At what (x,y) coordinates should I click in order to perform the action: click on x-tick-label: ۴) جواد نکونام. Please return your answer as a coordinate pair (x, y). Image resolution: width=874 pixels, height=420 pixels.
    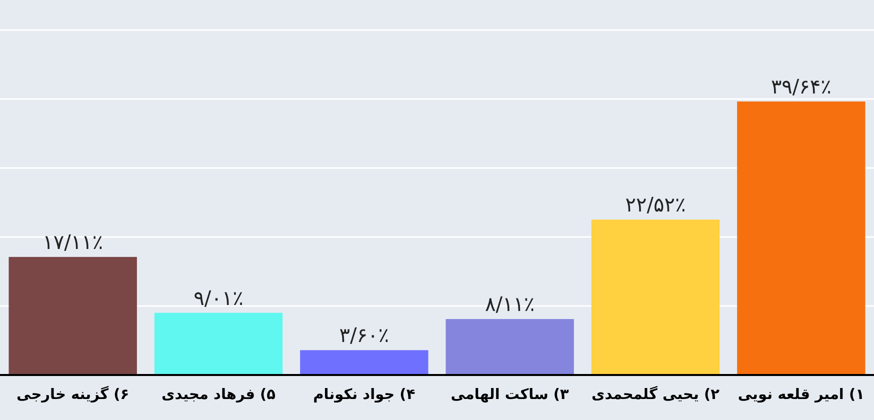
    Looking at the image, I should click on (364, 395).